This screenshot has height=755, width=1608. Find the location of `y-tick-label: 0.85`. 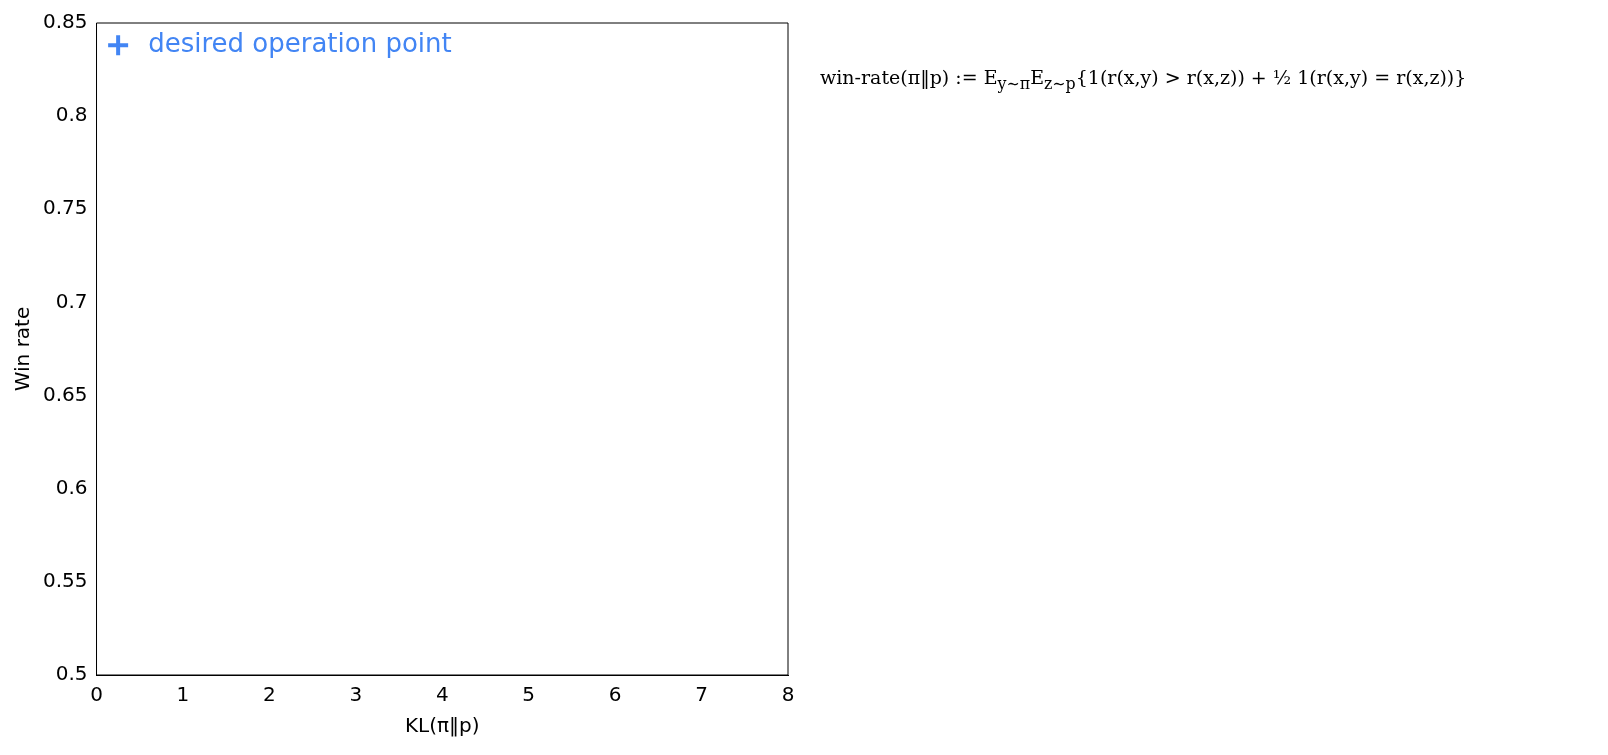

y-tick-label: 0.85 is located at coordinates (65, 21).